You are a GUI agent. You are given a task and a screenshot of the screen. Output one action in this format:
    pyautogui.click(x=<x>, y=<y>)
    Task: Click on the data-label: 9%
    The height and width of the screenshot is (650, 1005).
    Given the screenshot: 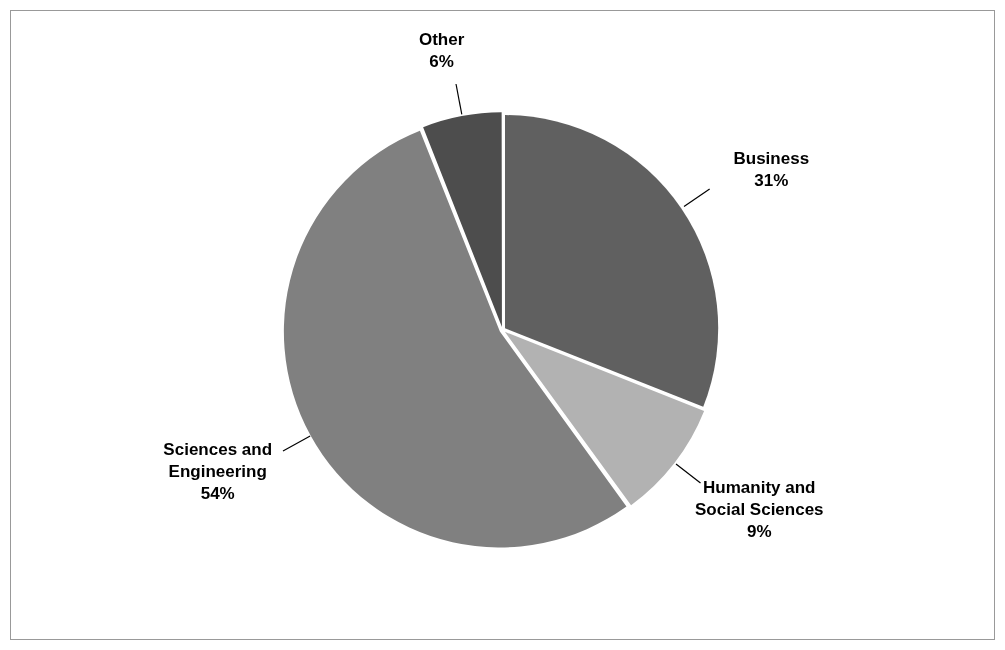 What is the action you would take?
    pyautogui.click(x=759, y=532)
    